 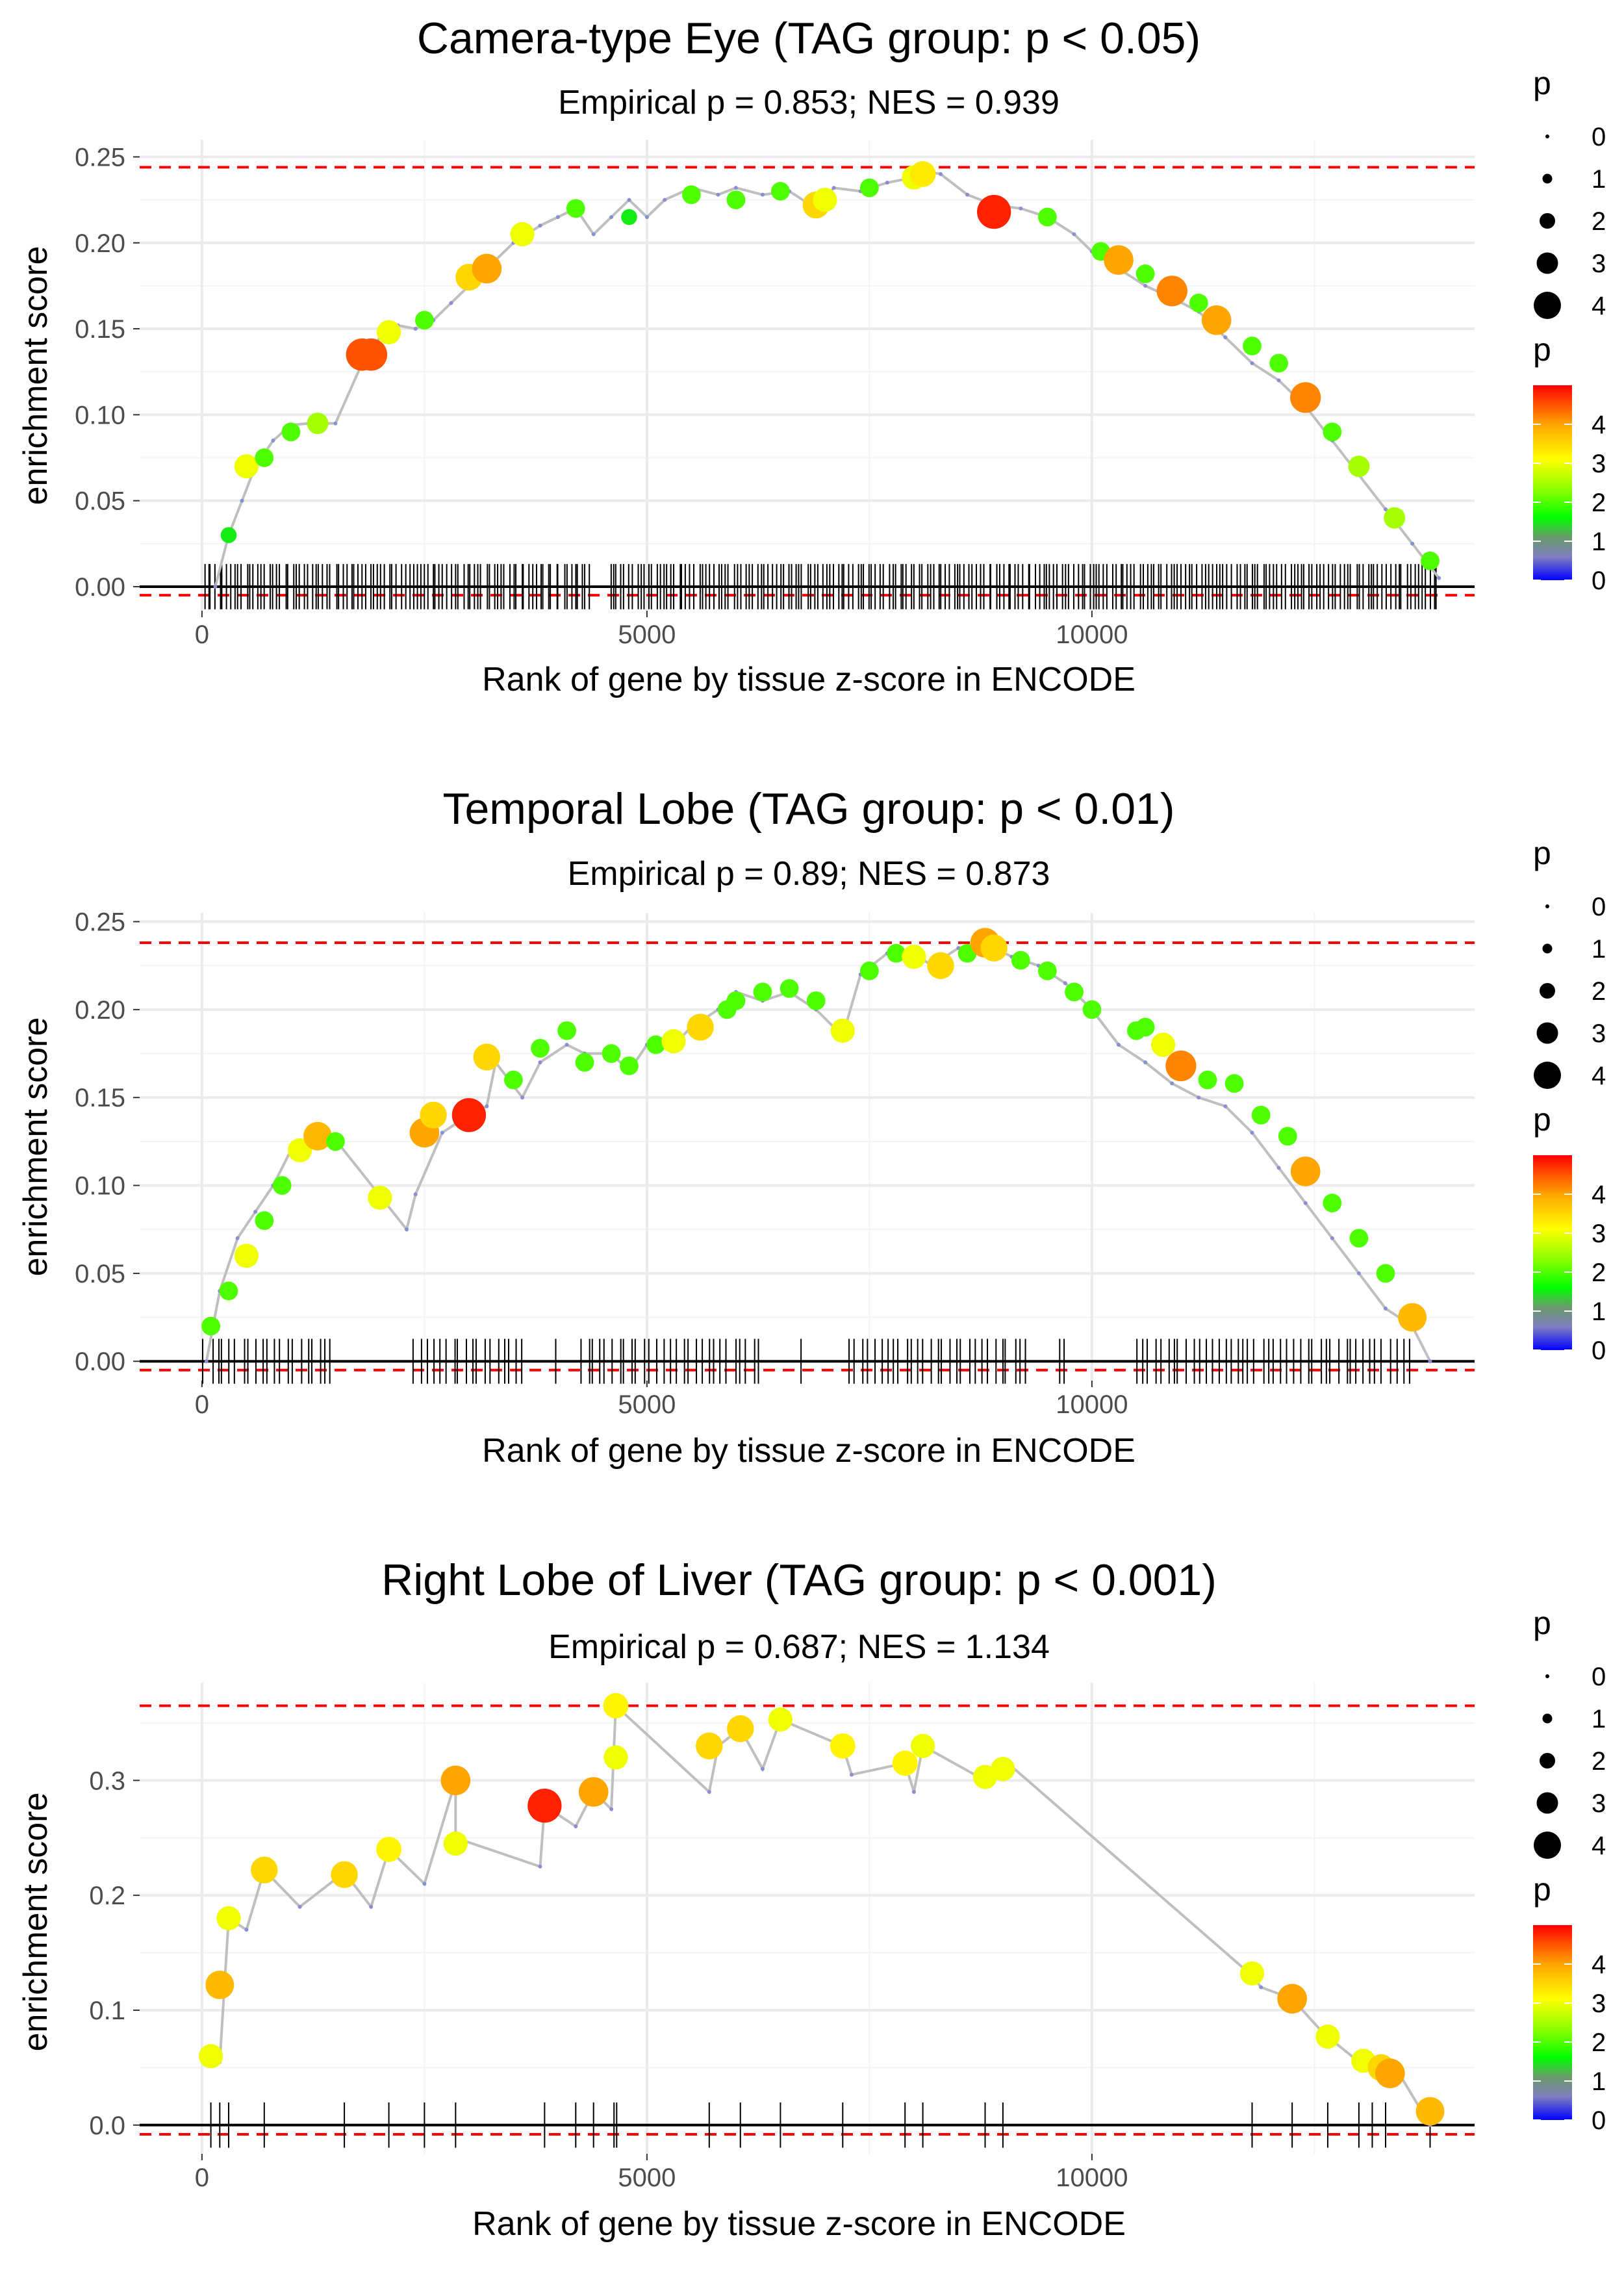 I want to click on x-tick-label: 10000, so click(x=1092, y=634).